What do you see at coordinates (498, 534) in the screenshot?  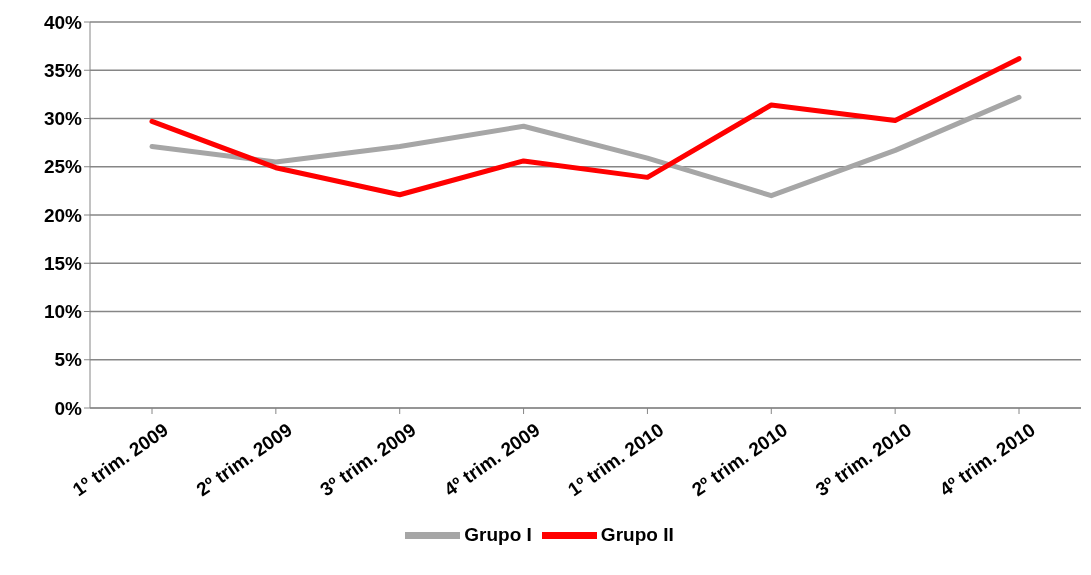 I see `legend-label: Grupo I` at bounding box center [498, 534].